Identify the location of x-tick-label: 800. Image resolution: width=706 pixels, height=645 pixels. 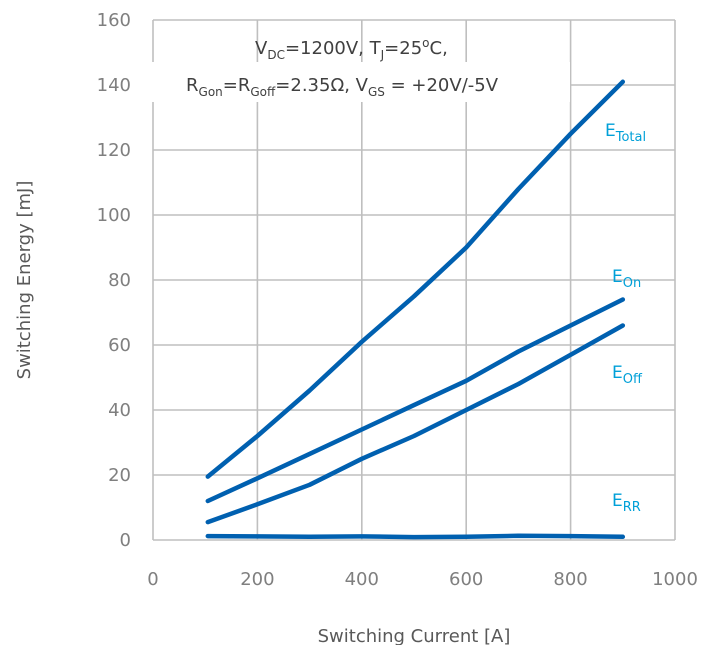
(570, 579).